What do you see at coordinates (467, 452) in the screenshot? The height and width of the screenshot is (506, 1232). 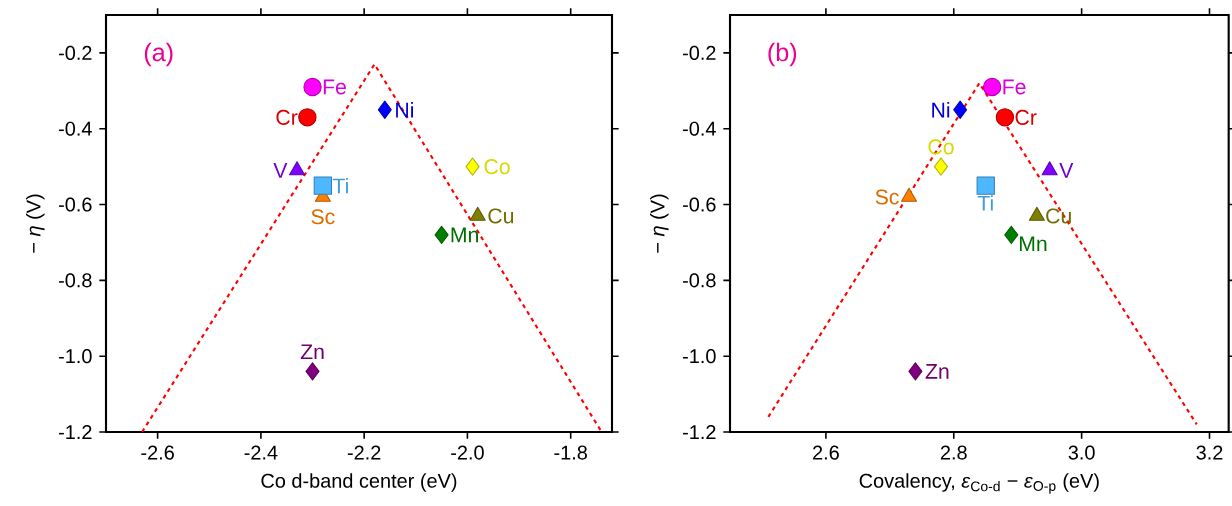 I see `x-tick-label: -2.0` at bounding box center [467, 452].